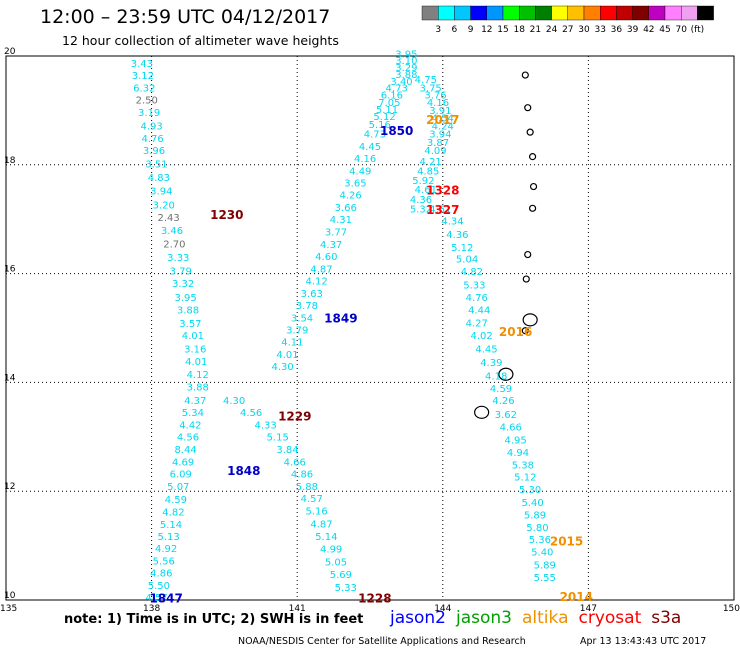 The image size is (740, 650). What do you see at coordinates (474, 285) in the screenshot?
I see `wave-height-value: 5.33` at bounding box center [474, 285].